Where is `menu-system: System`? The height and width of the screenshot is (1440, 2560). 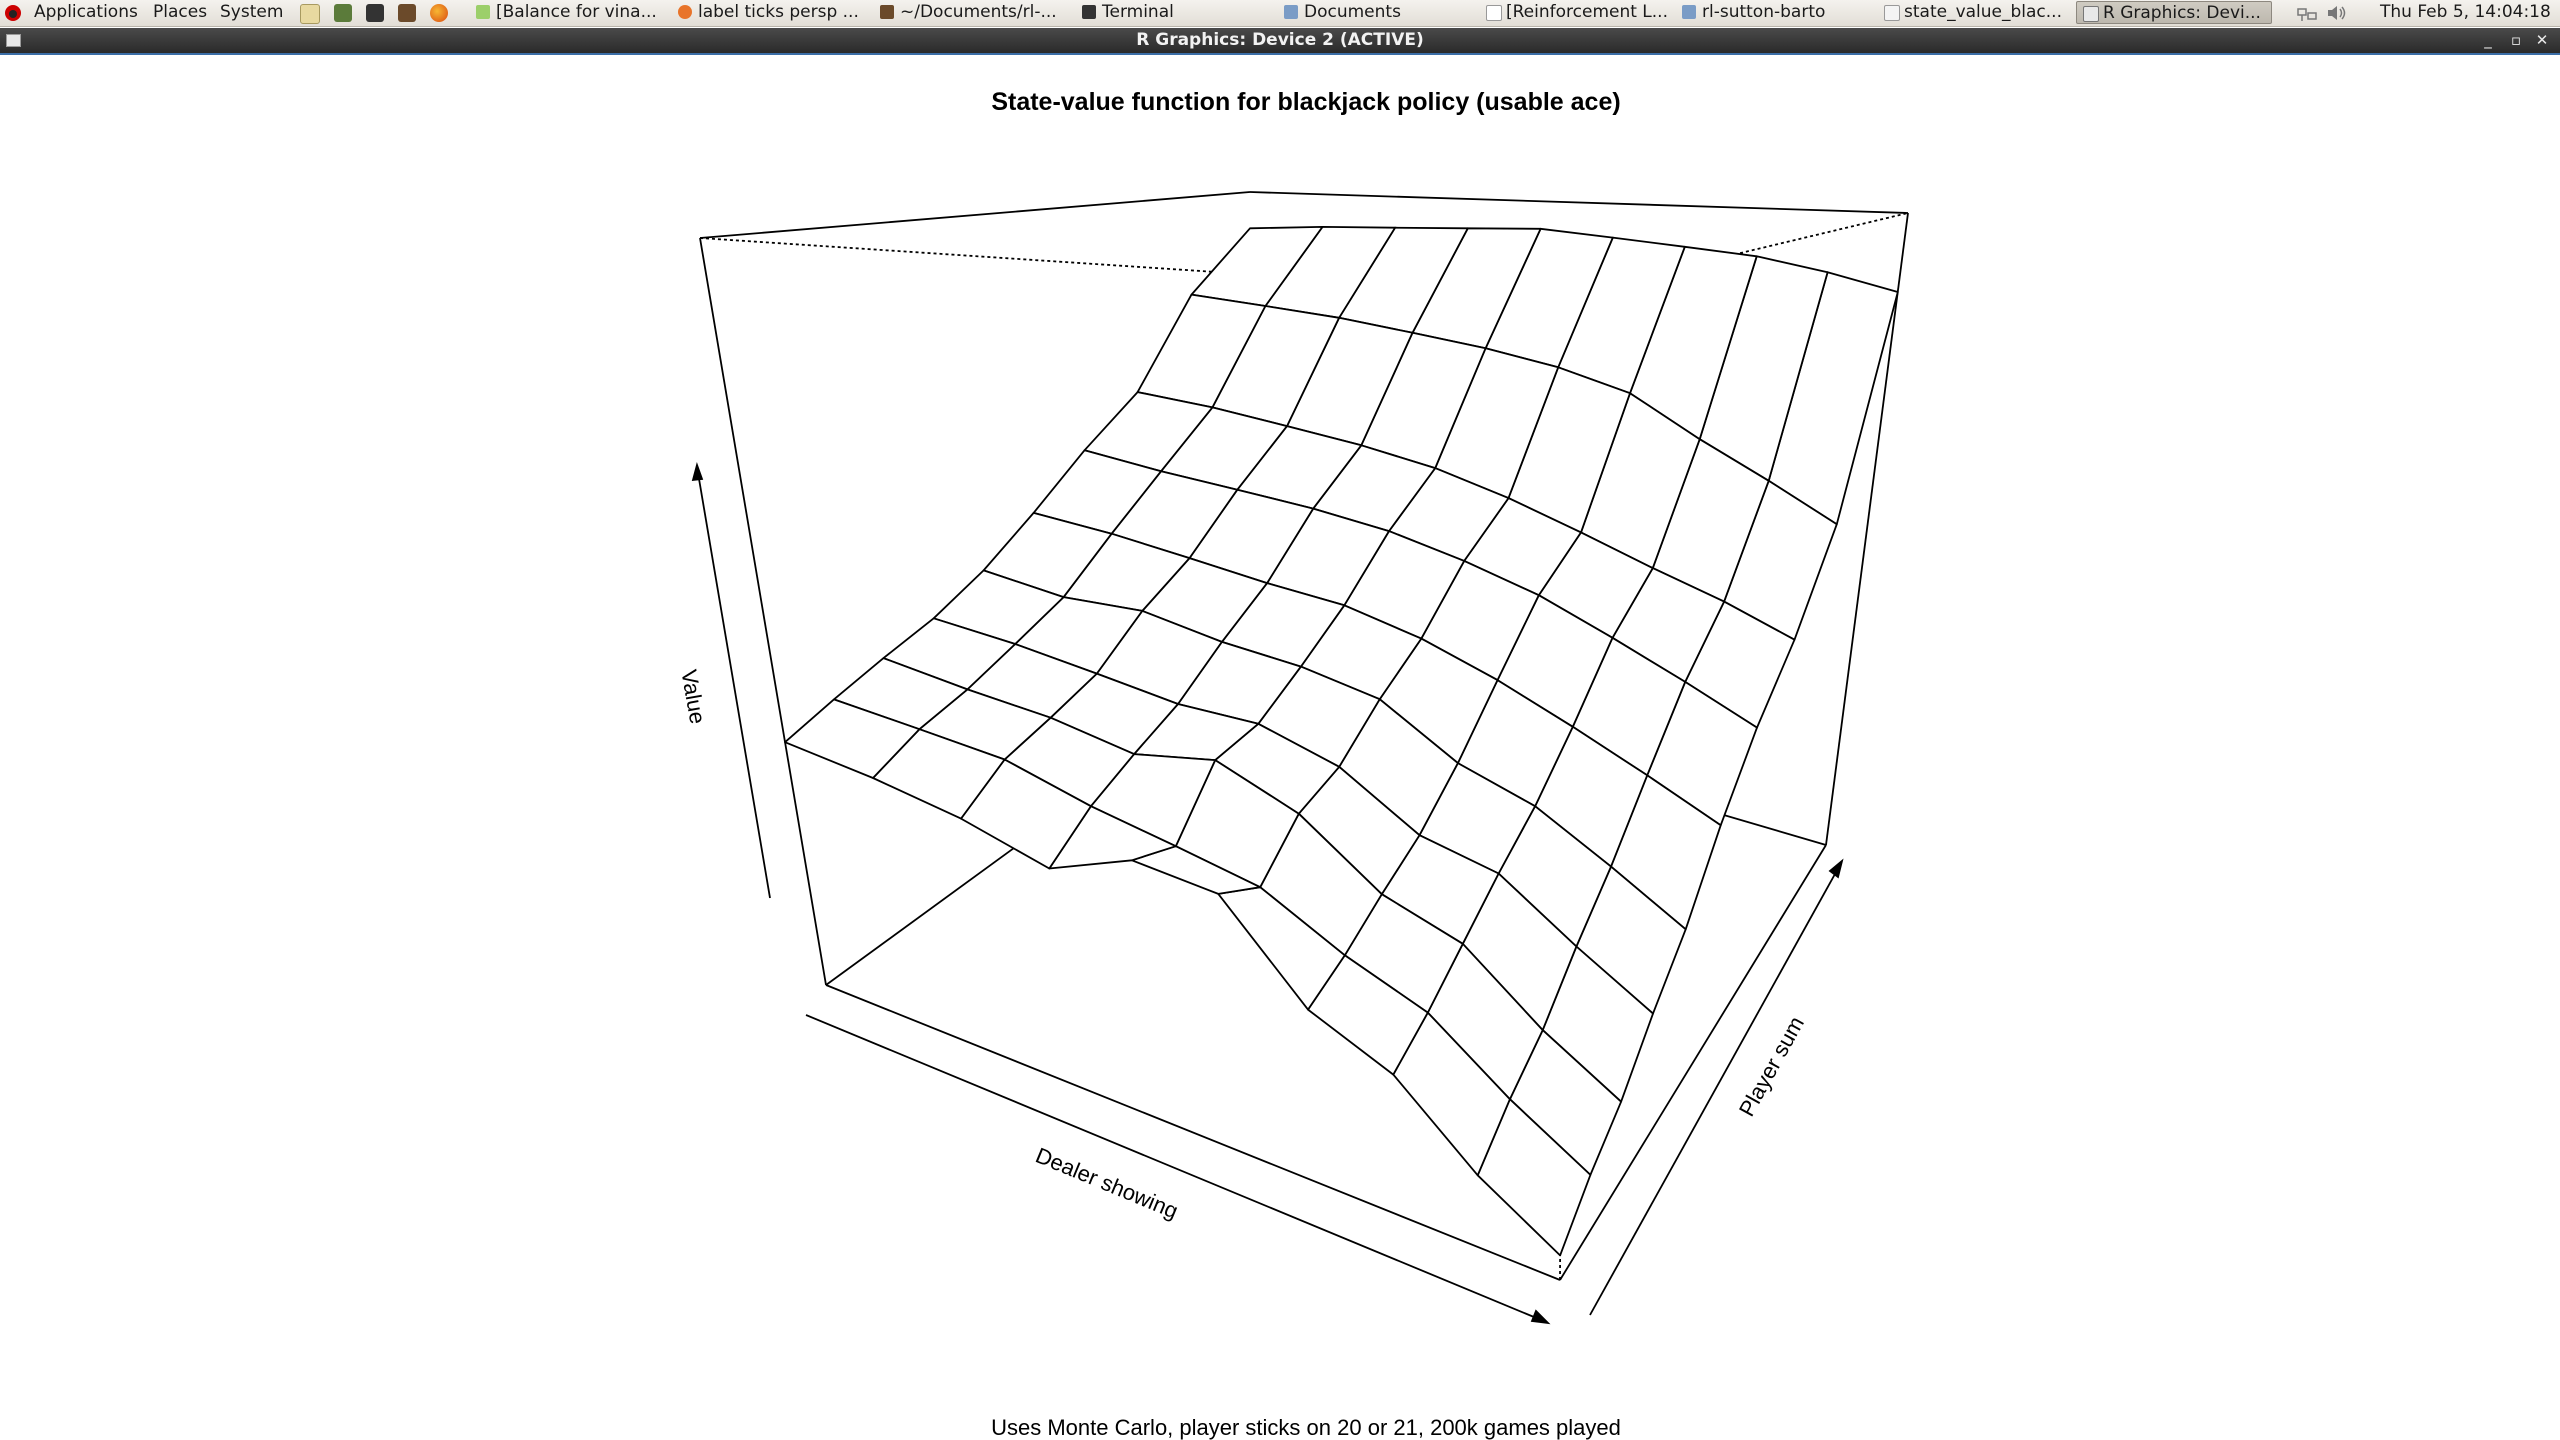
menu-system: System is located at coordinates (252, 12).